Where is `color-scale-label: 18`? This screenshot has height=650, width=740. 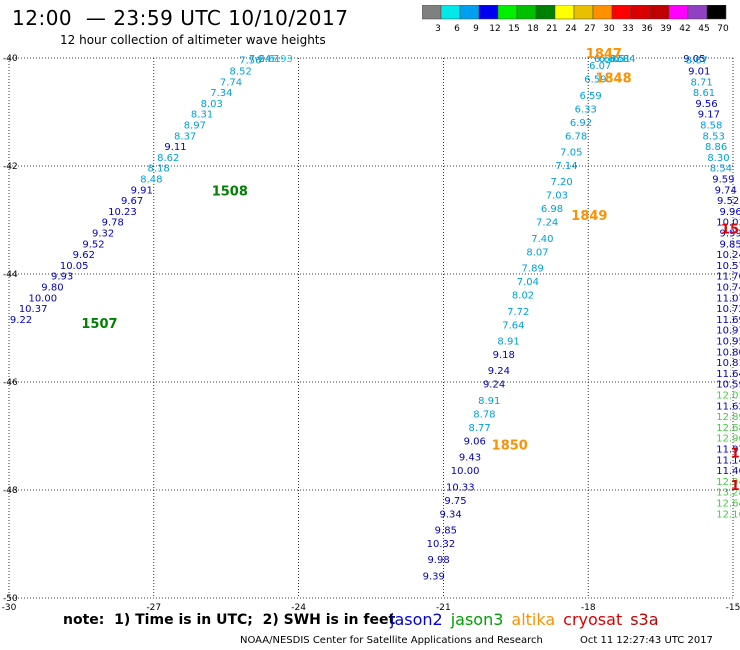
color-scale-label: 18 is located at coordinates (533, 29).